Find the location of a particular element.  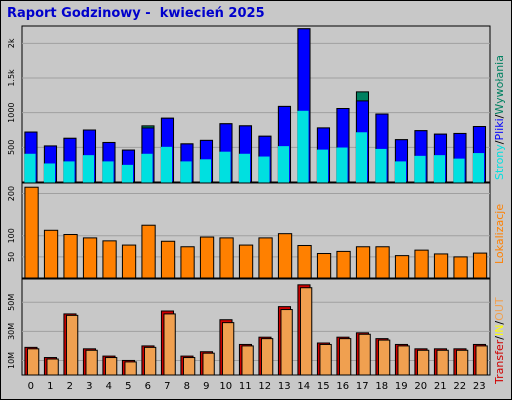

x-tick-label-21: 21 is located at coordinates (440, 386).